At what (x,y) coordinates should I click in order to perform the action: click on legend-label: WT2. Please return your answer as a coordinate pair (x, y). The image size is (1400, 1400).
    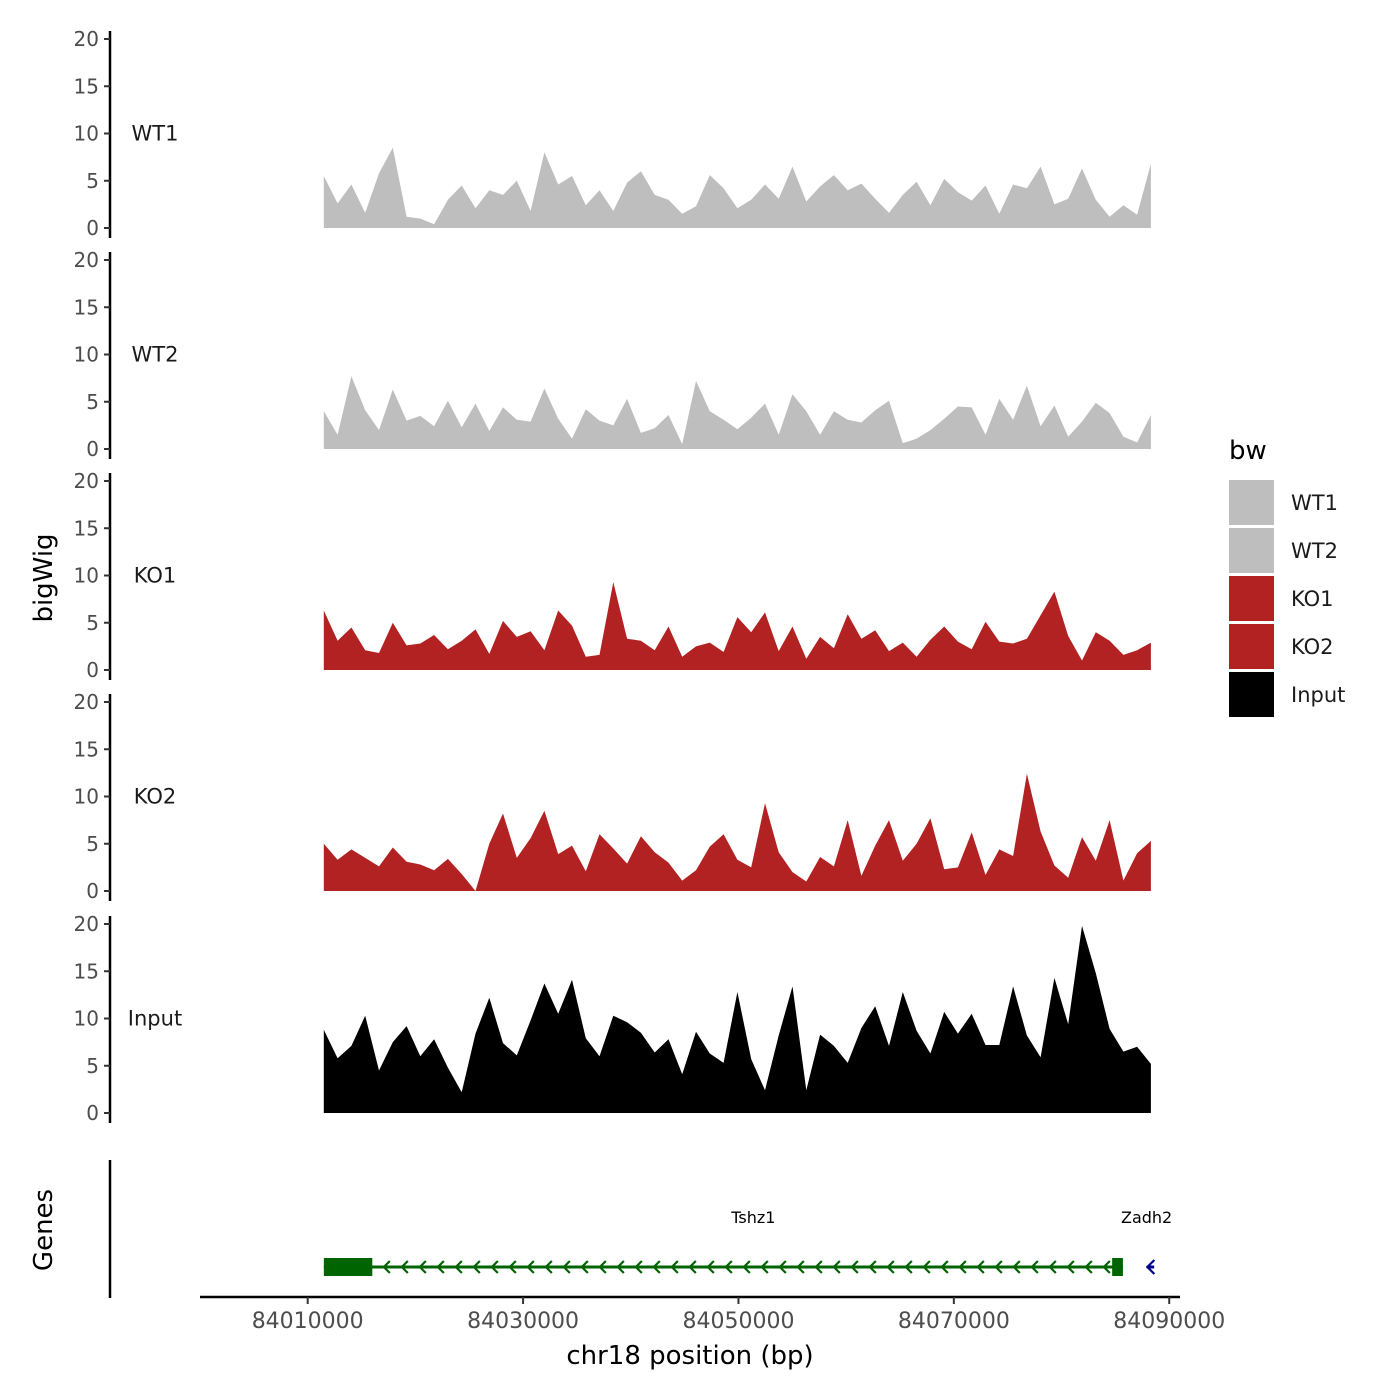
    Looking at the image, I should click on (1314, 551).